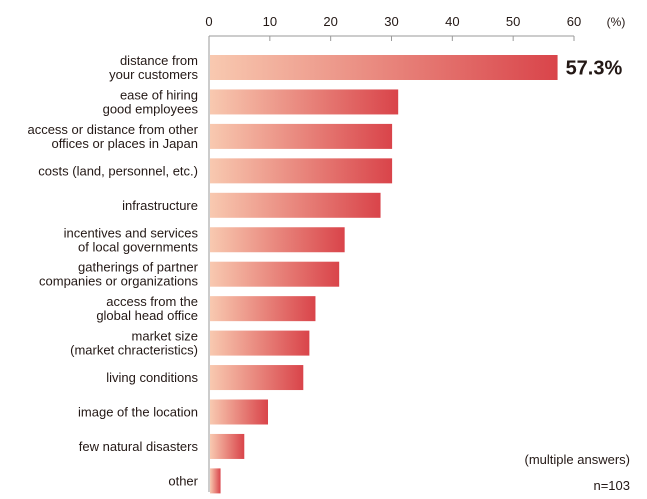 The image size is (647, 499). What do you see at coordinates (151, 101) in the screenshot?
I see `category-label-1: ease of hiring good employees` at bounding box center [151, 101].